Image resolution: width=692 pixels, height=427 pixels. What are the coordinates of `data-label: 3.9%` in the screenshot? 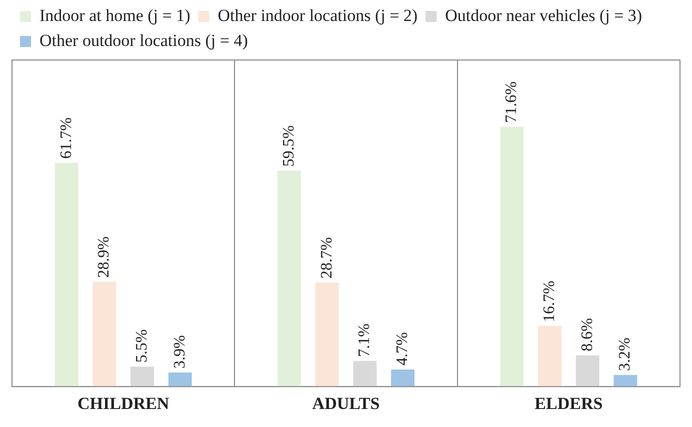 It's located at (179, 351).